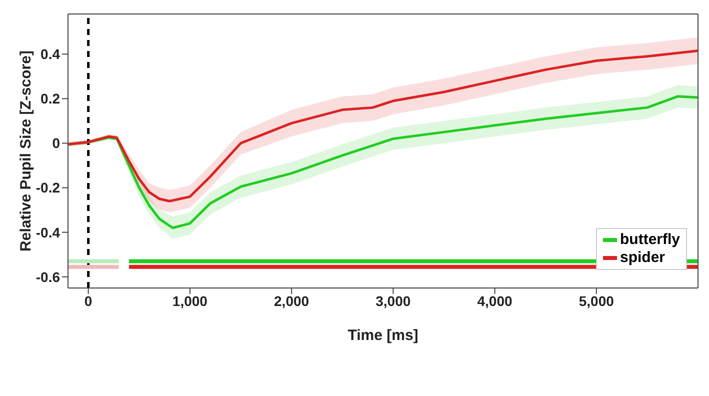  Describe the element at coordinates (190, 300) in the screenshot. I see `x-tick-label: 1,000` at that location.